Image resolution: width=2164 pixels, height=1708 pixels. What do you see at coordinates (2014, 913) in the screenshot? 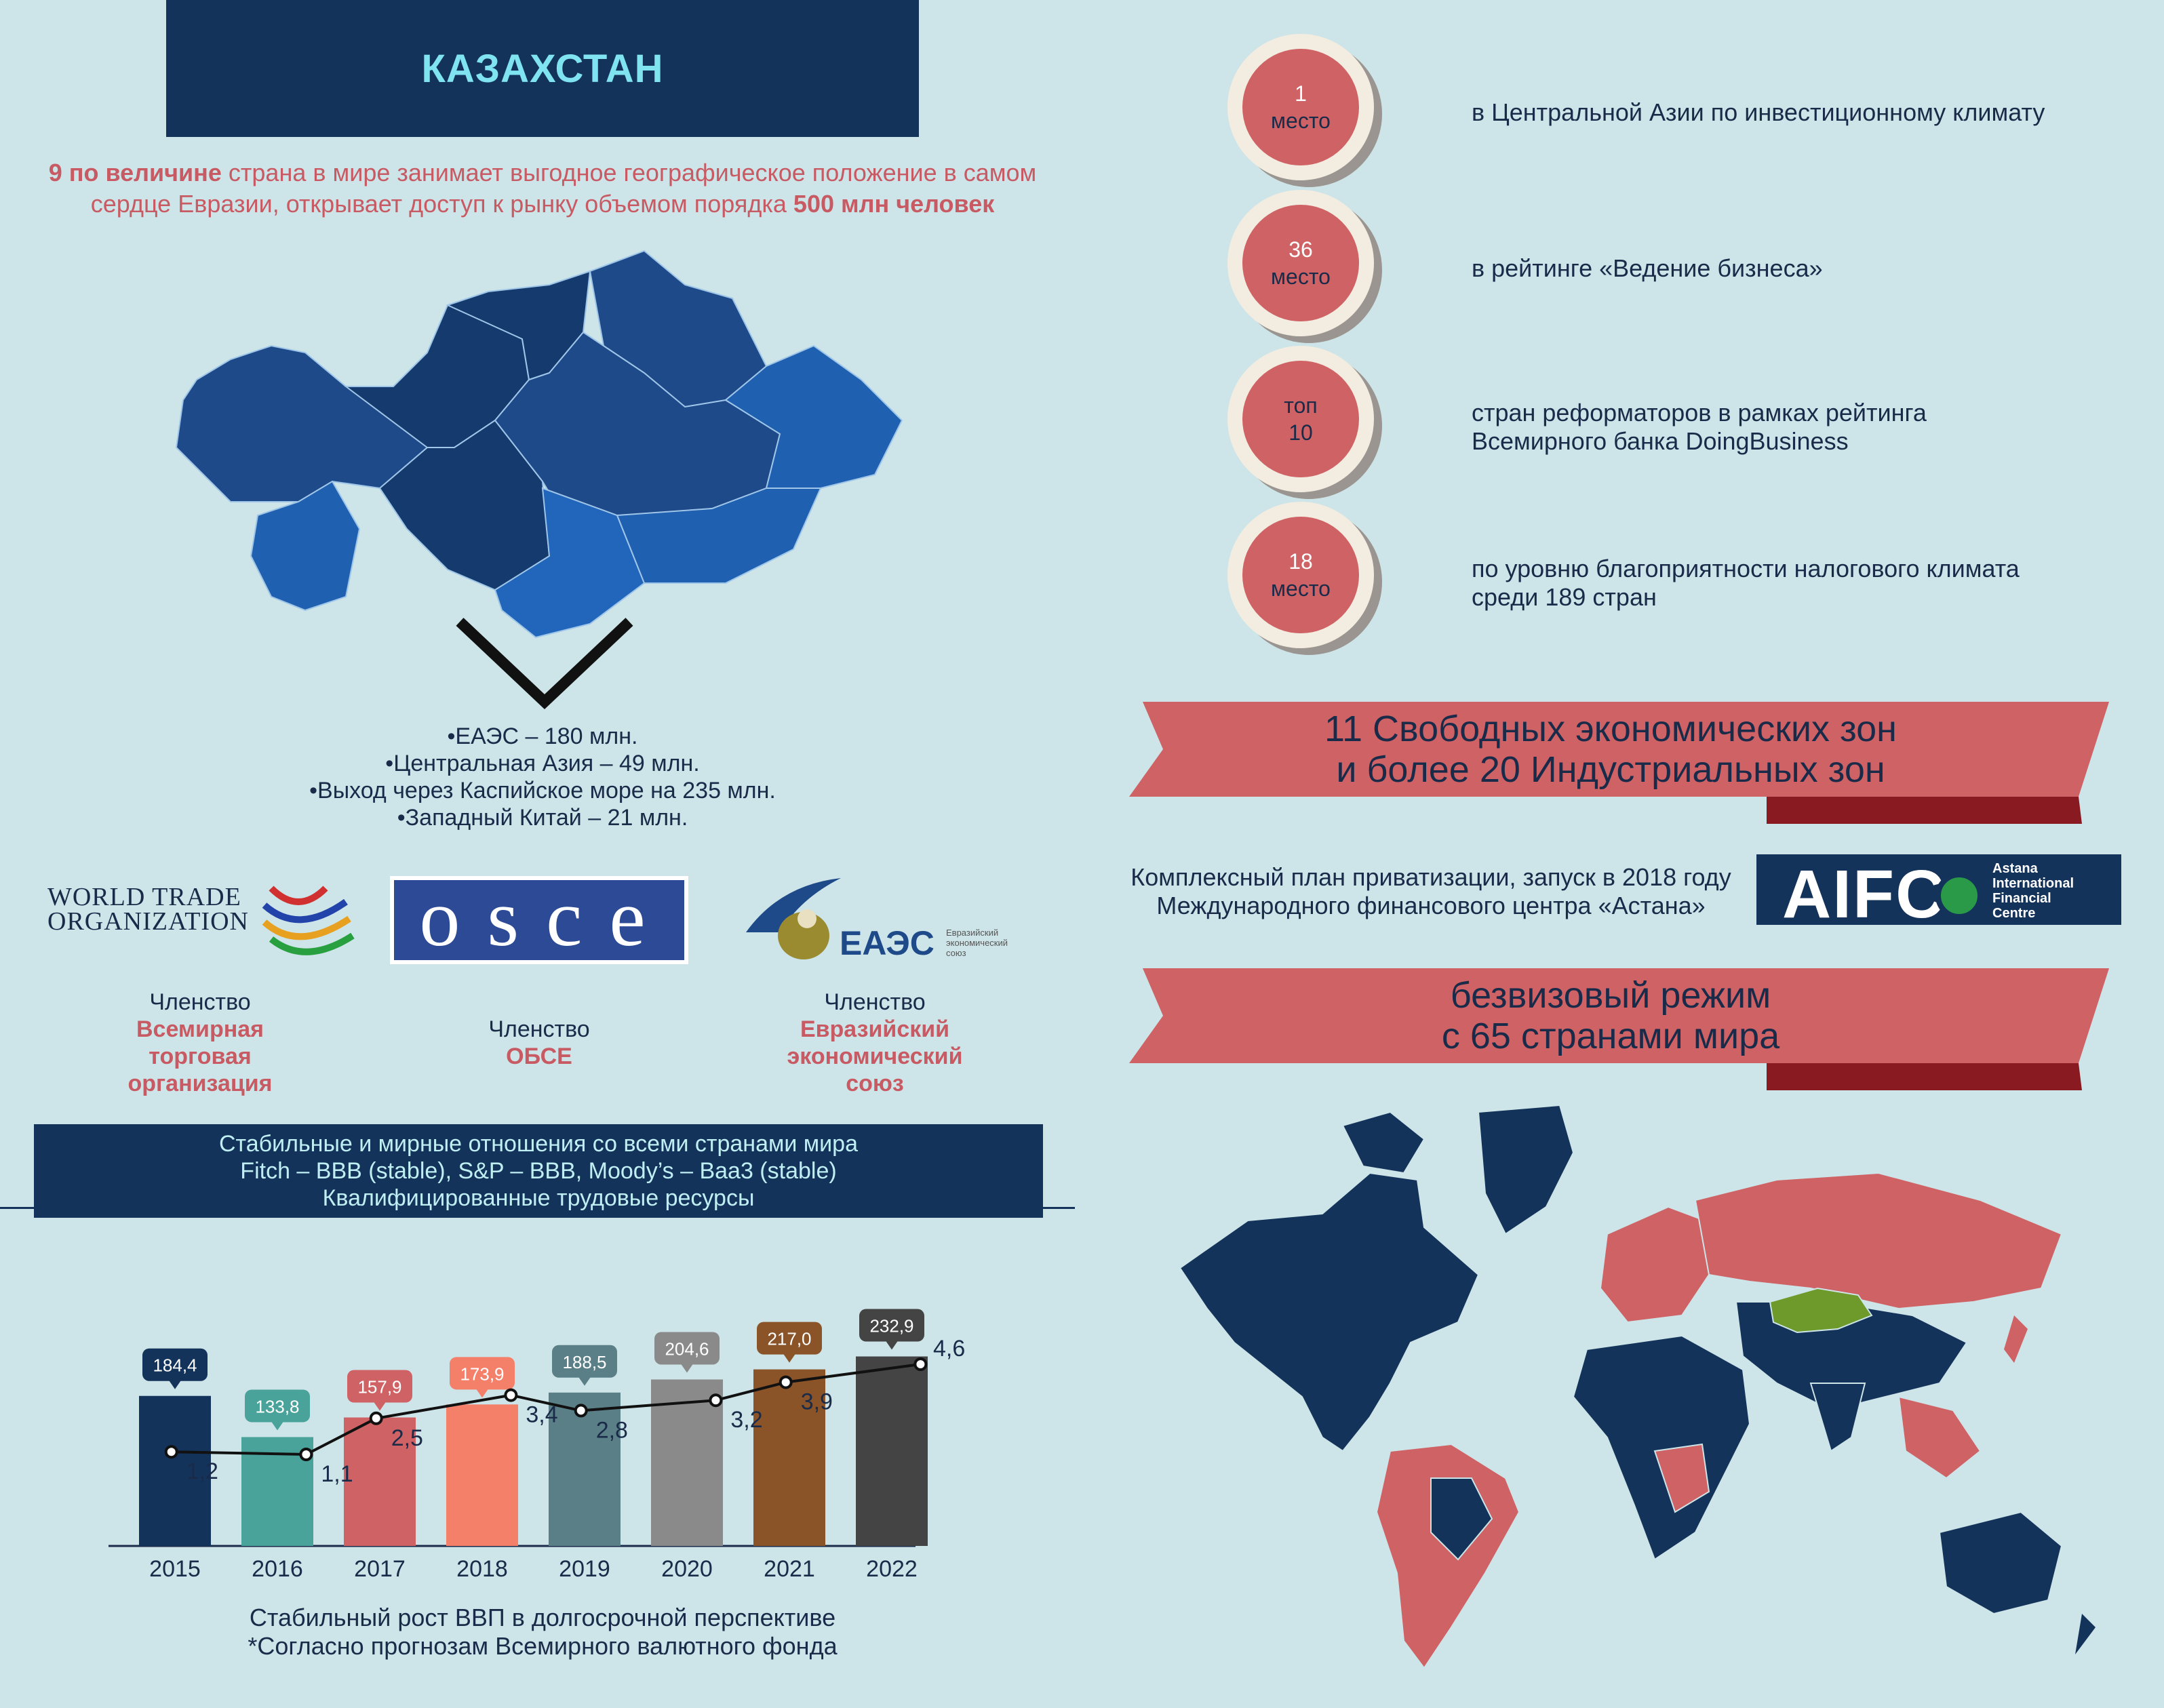
I see `aifc-logo-line: Centre` at bounding box center [2014, 913].